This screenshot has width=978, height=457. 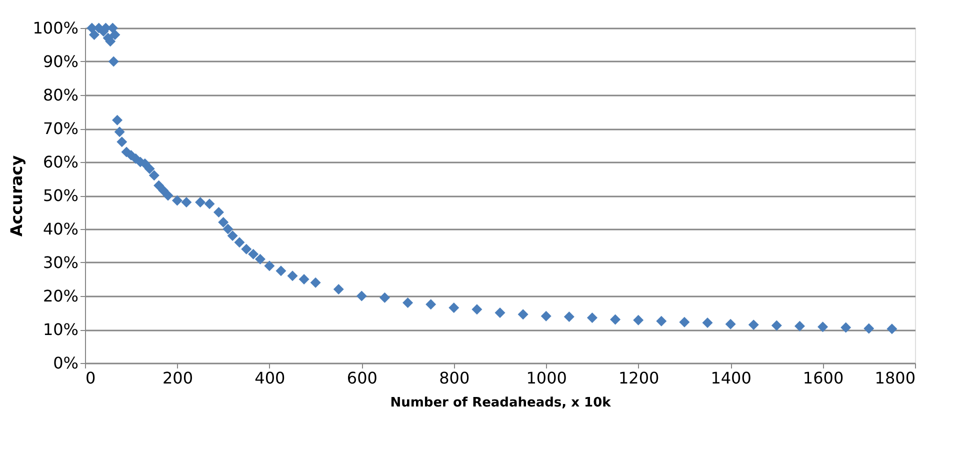 I want to click on x-tick-label: 600, so click(x=362, y=378).